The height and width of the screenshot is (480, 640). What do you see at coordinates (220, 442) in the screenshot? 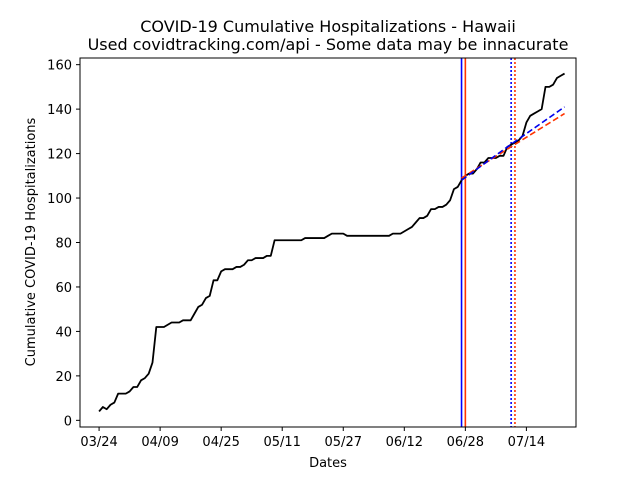
I see `x-tick-label: 04/25` at bounding box center [220, 442].